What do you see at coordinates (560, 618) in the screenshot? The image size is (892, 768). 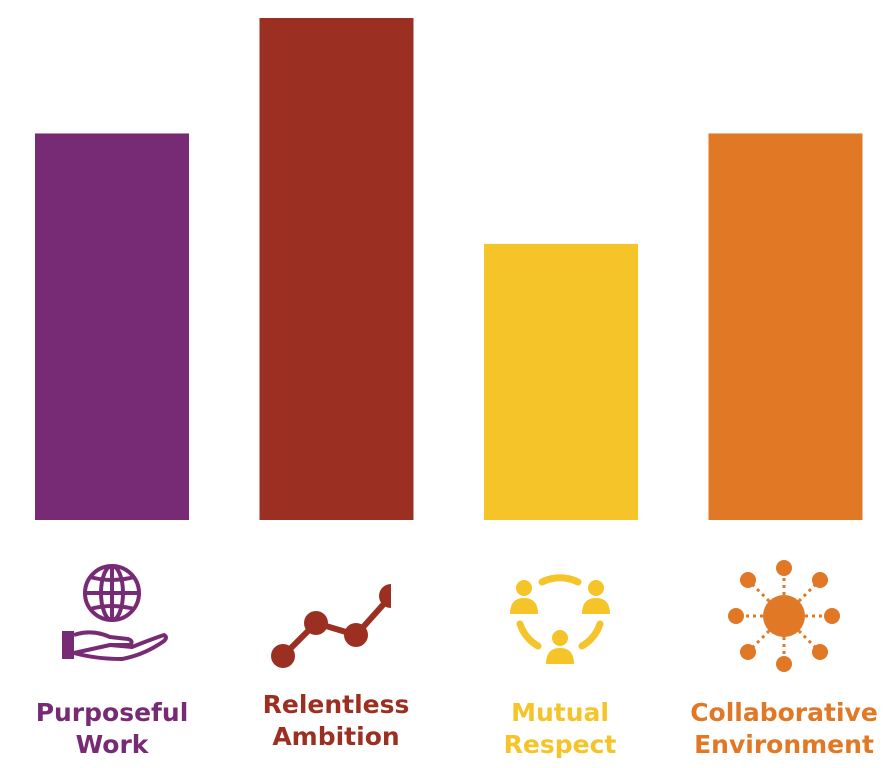 I see `people-circle-icon` at bounding box center [560, 618].